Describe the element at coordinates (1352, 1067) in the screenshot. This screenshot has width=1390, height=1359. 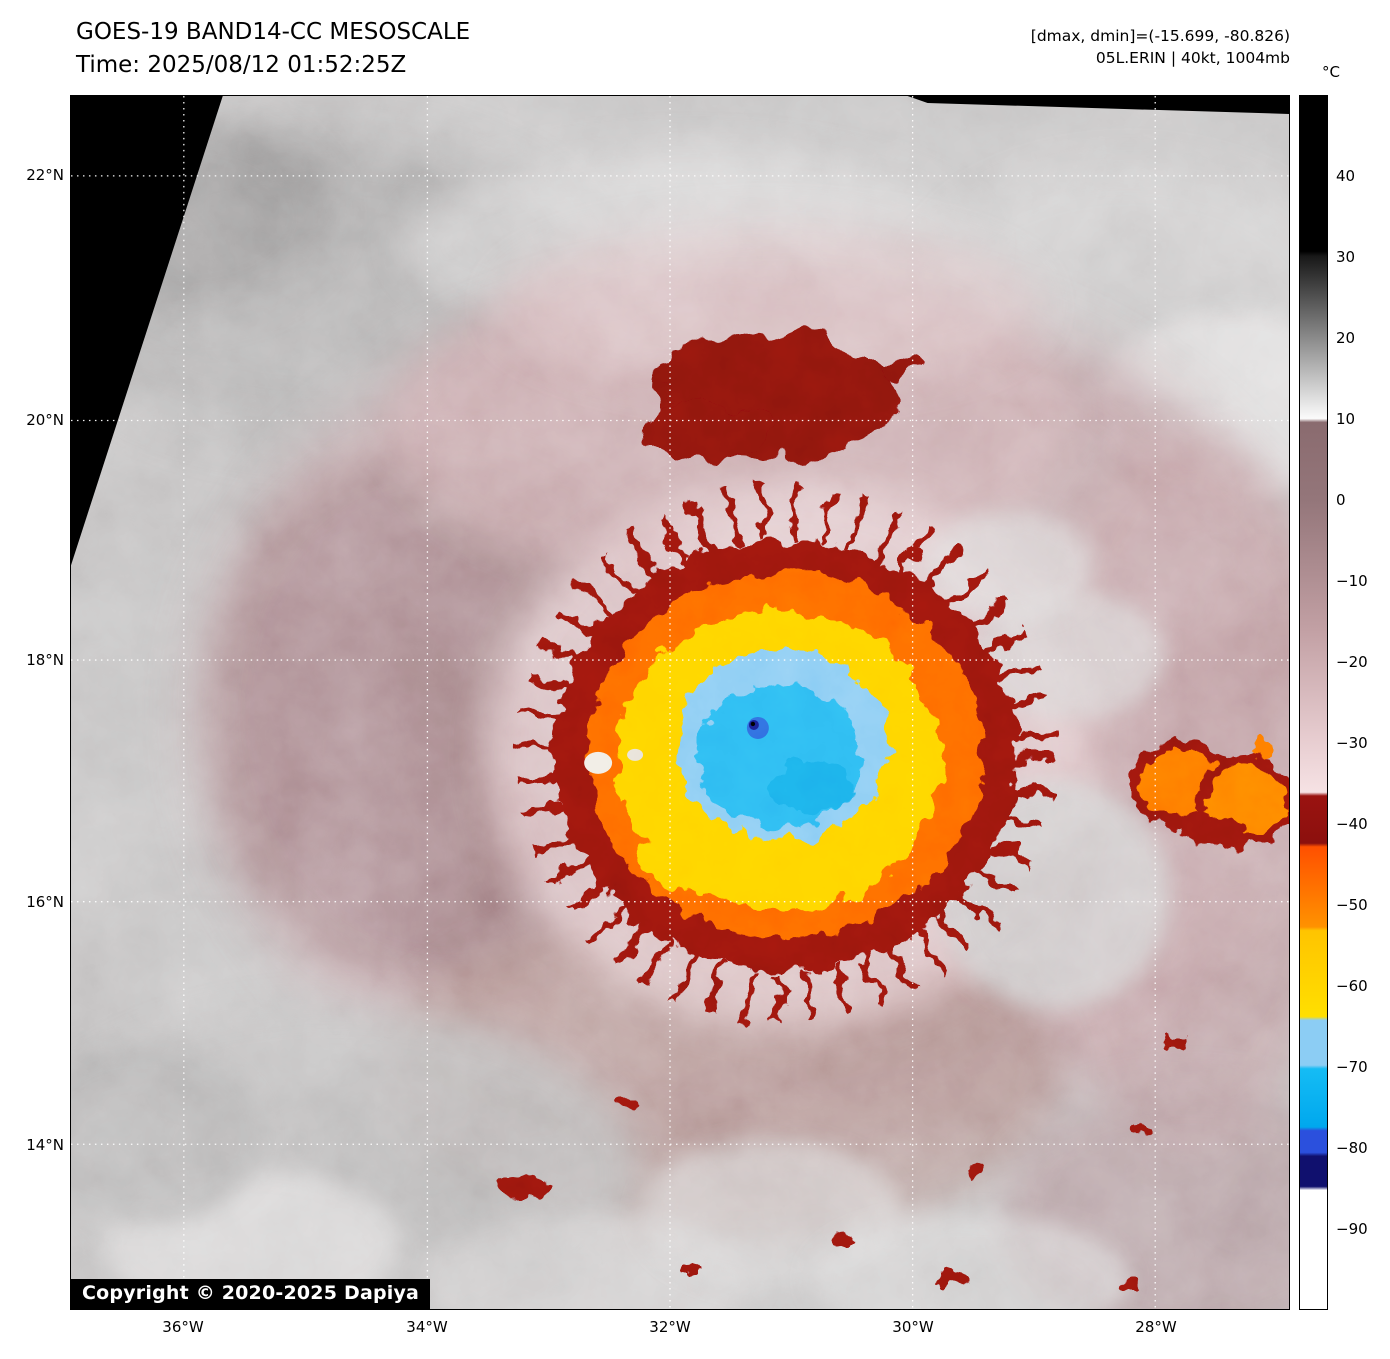
I see `colorbar-tick-label: −70` at that location.